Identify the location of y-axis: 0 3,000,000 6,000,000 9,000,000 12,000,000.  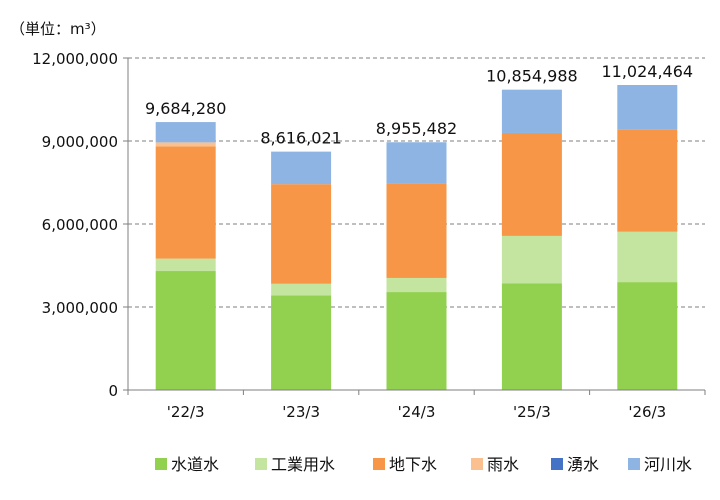
(80, 225).